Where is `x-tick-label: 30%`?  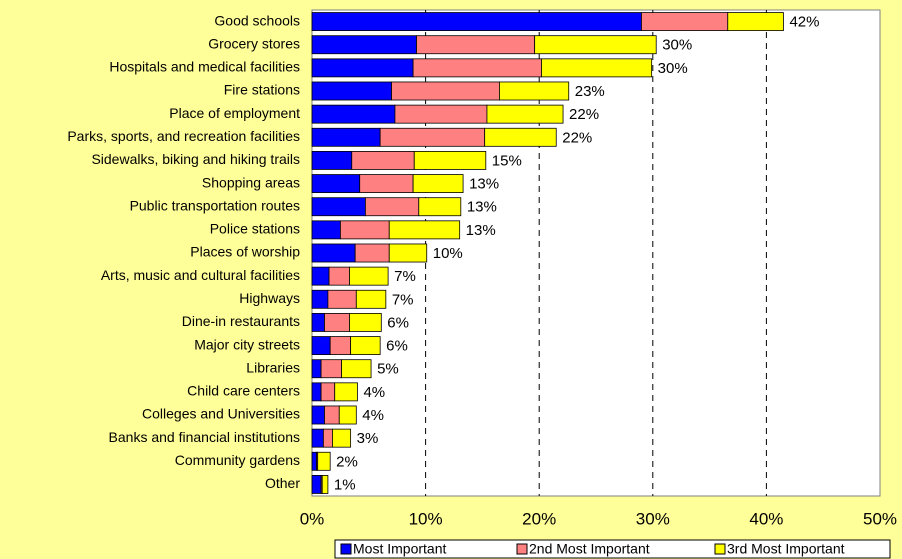
x-tick-label: 30% is located at coordinates (653, 518).